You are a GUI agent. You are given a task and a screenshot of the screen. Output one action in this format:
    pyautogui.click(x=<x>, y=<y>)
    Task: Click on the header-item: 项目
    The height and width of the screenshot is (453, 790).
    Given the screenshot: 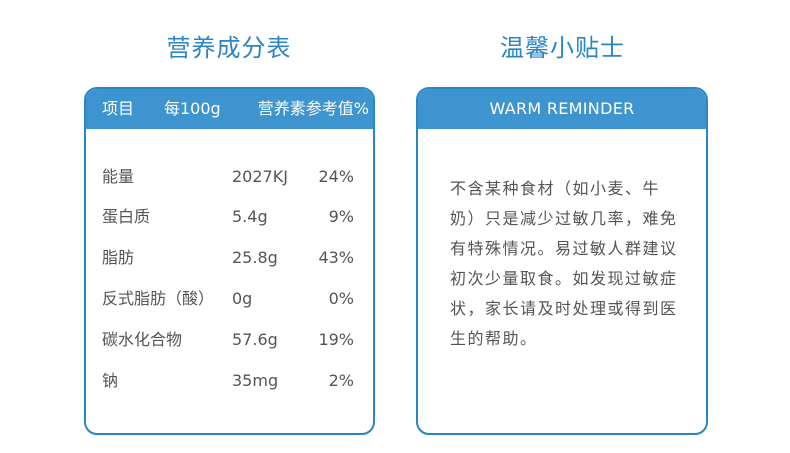 What is the action you would take?
    pyautogui.click(x=118, y=108)
    